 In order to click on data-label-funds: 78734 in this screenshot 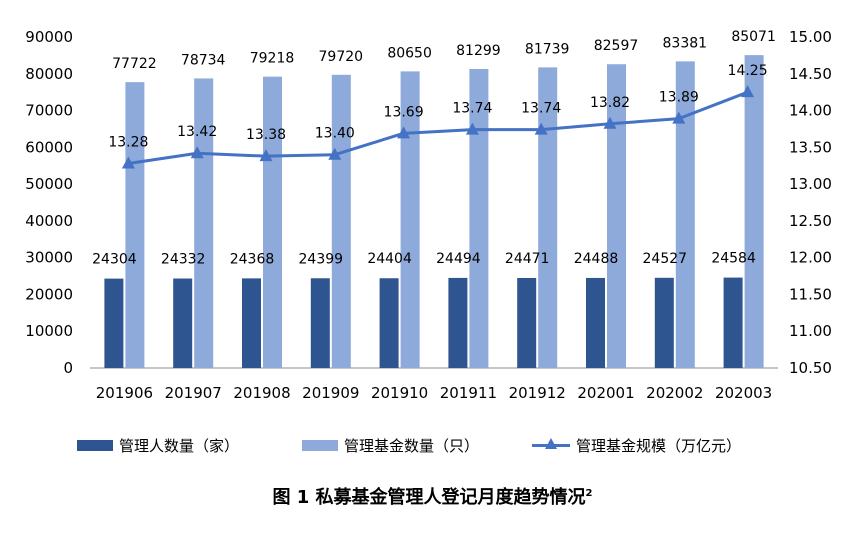, I will do `click(203, 60)`.